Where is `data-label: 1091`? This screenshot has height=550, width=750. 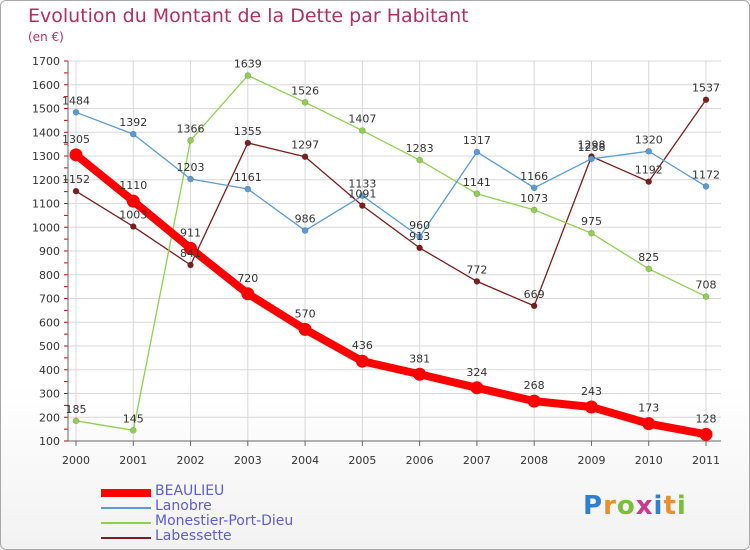
data-label: 1091 is located at coordinates (362, 194).